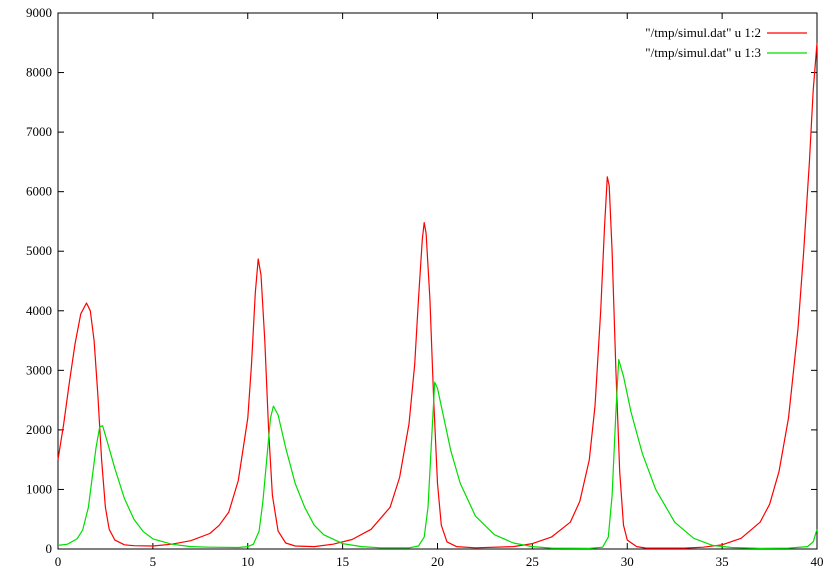 This screenshot has width=834, height=579. Describe the element at coordinates (817, 561) in the screenshot. I see `x-tick-label: 40` at that location.